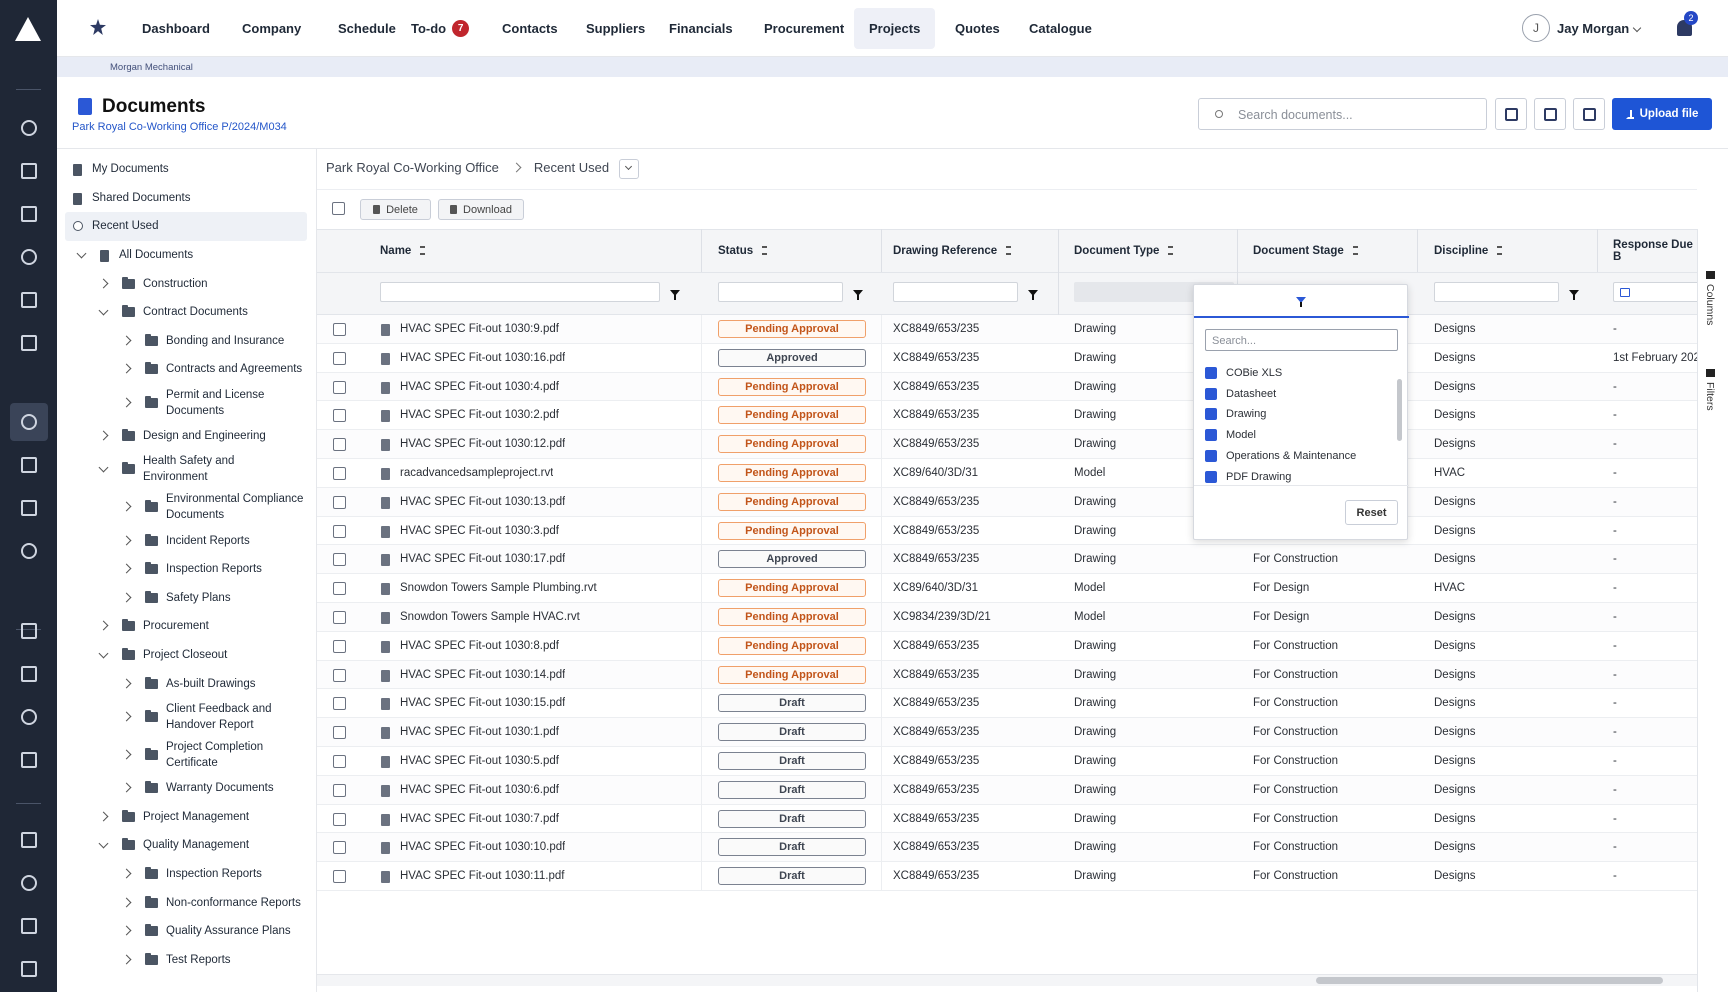  I want to click on tree-item: Design and Engineering, so click(186, 436).